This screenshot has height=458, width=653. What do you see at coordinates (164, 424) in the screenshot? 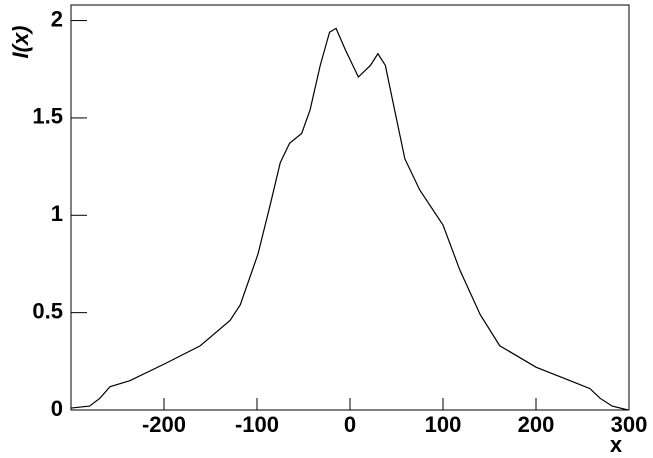
I see `x-tick-label: -200` at bounding box center [164, 424].